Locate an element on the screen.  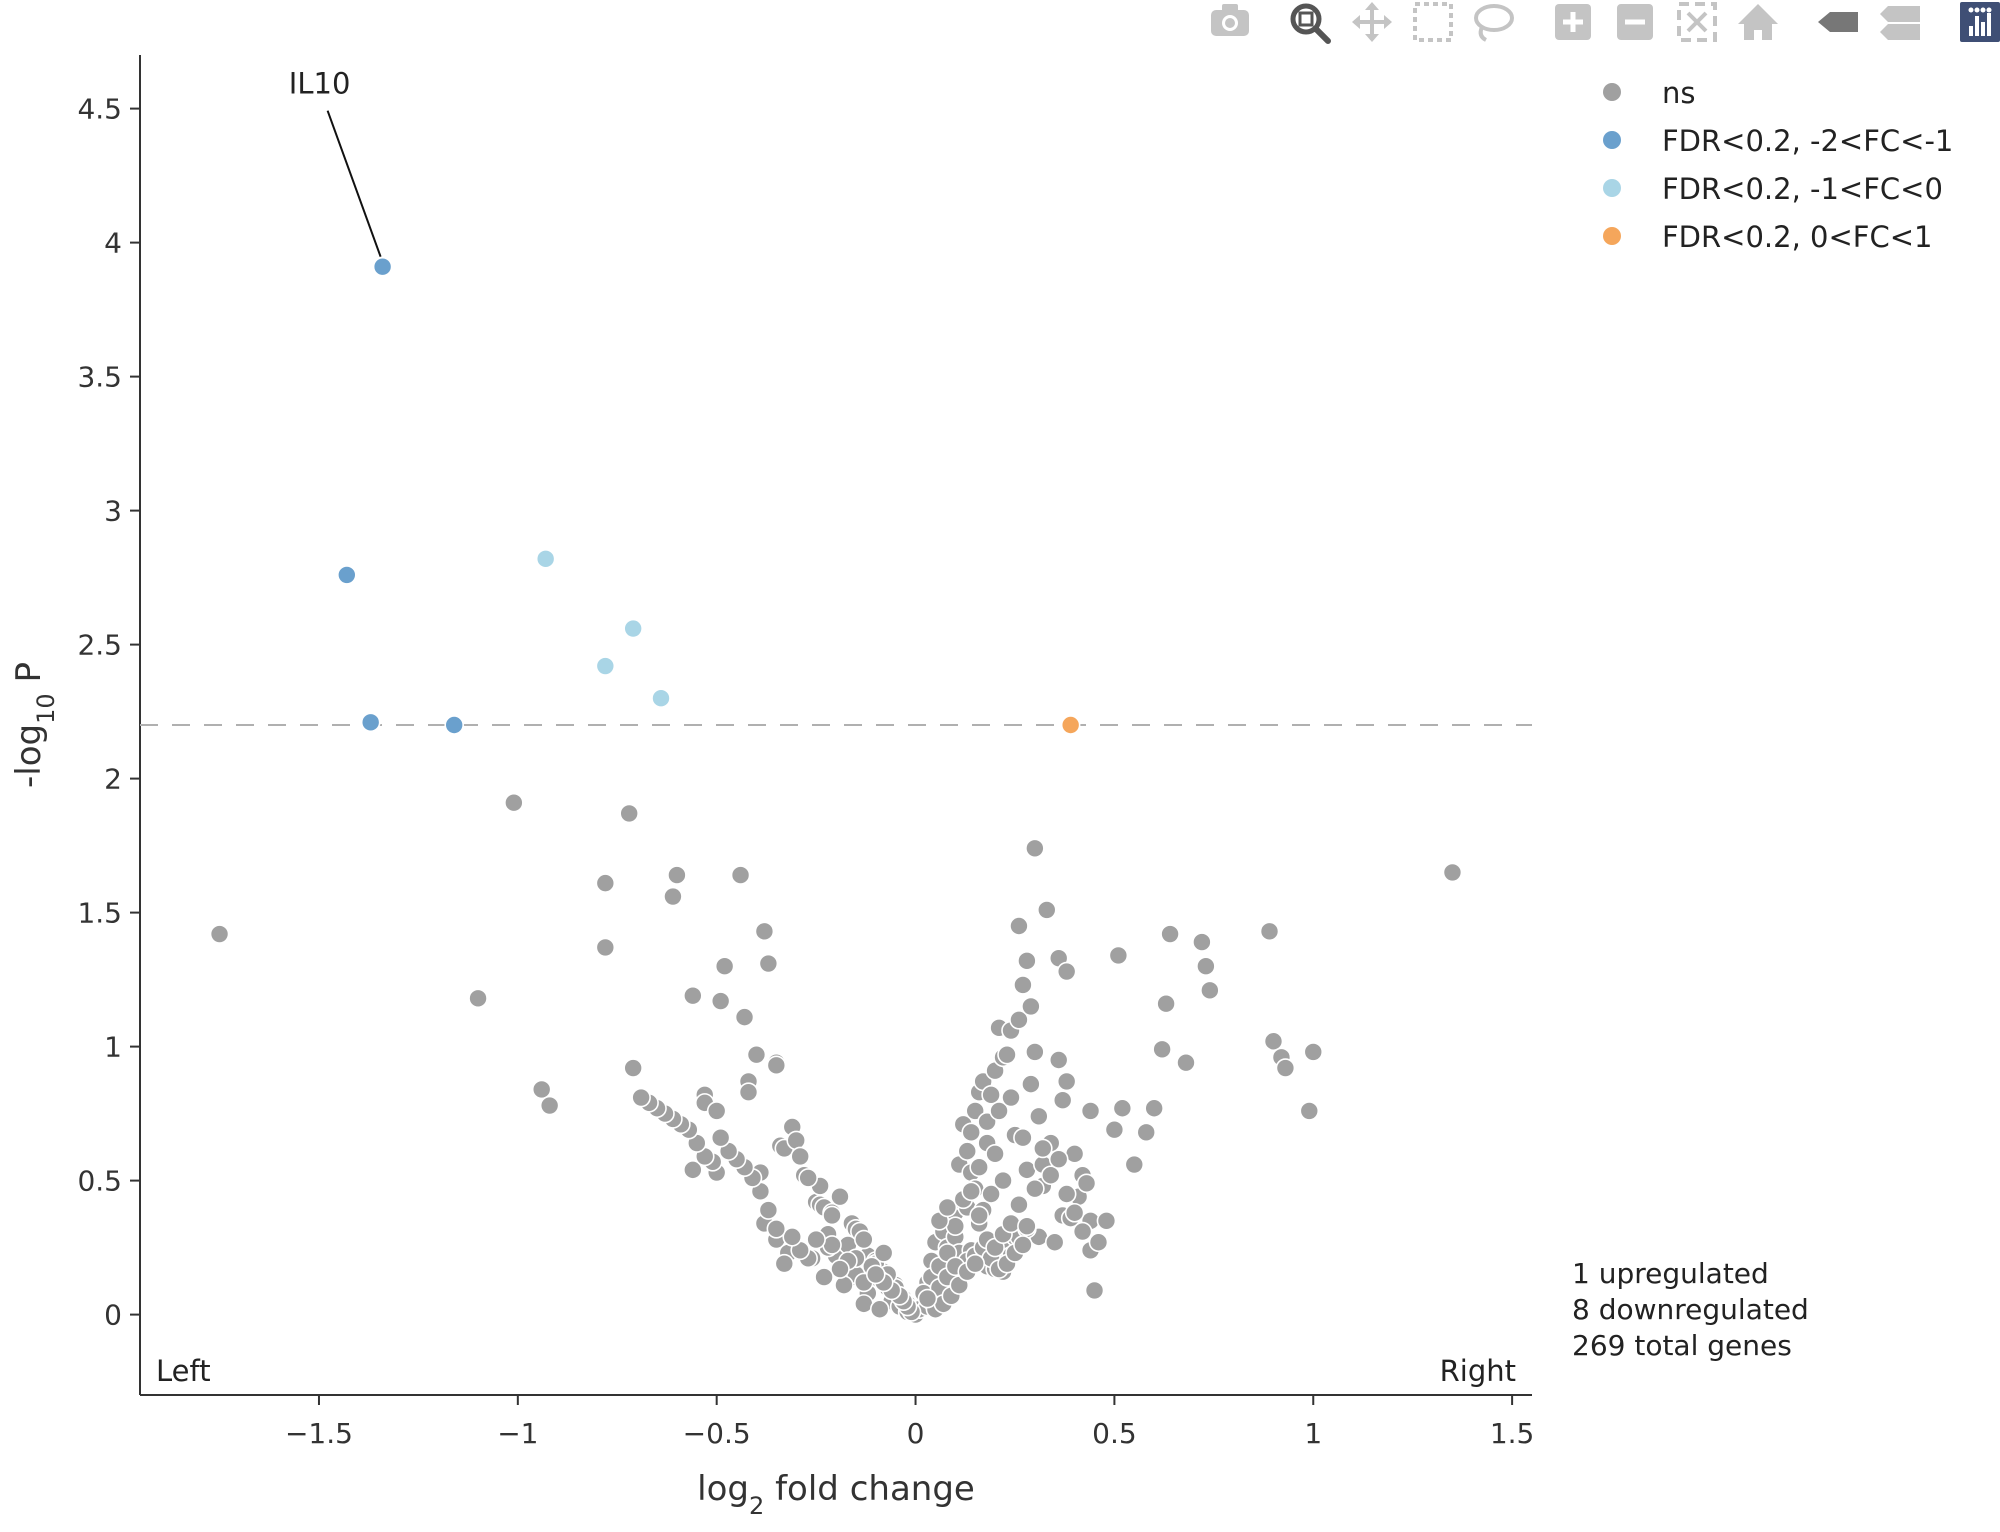
autoscale-icon is located at coordinates (1697, 22).